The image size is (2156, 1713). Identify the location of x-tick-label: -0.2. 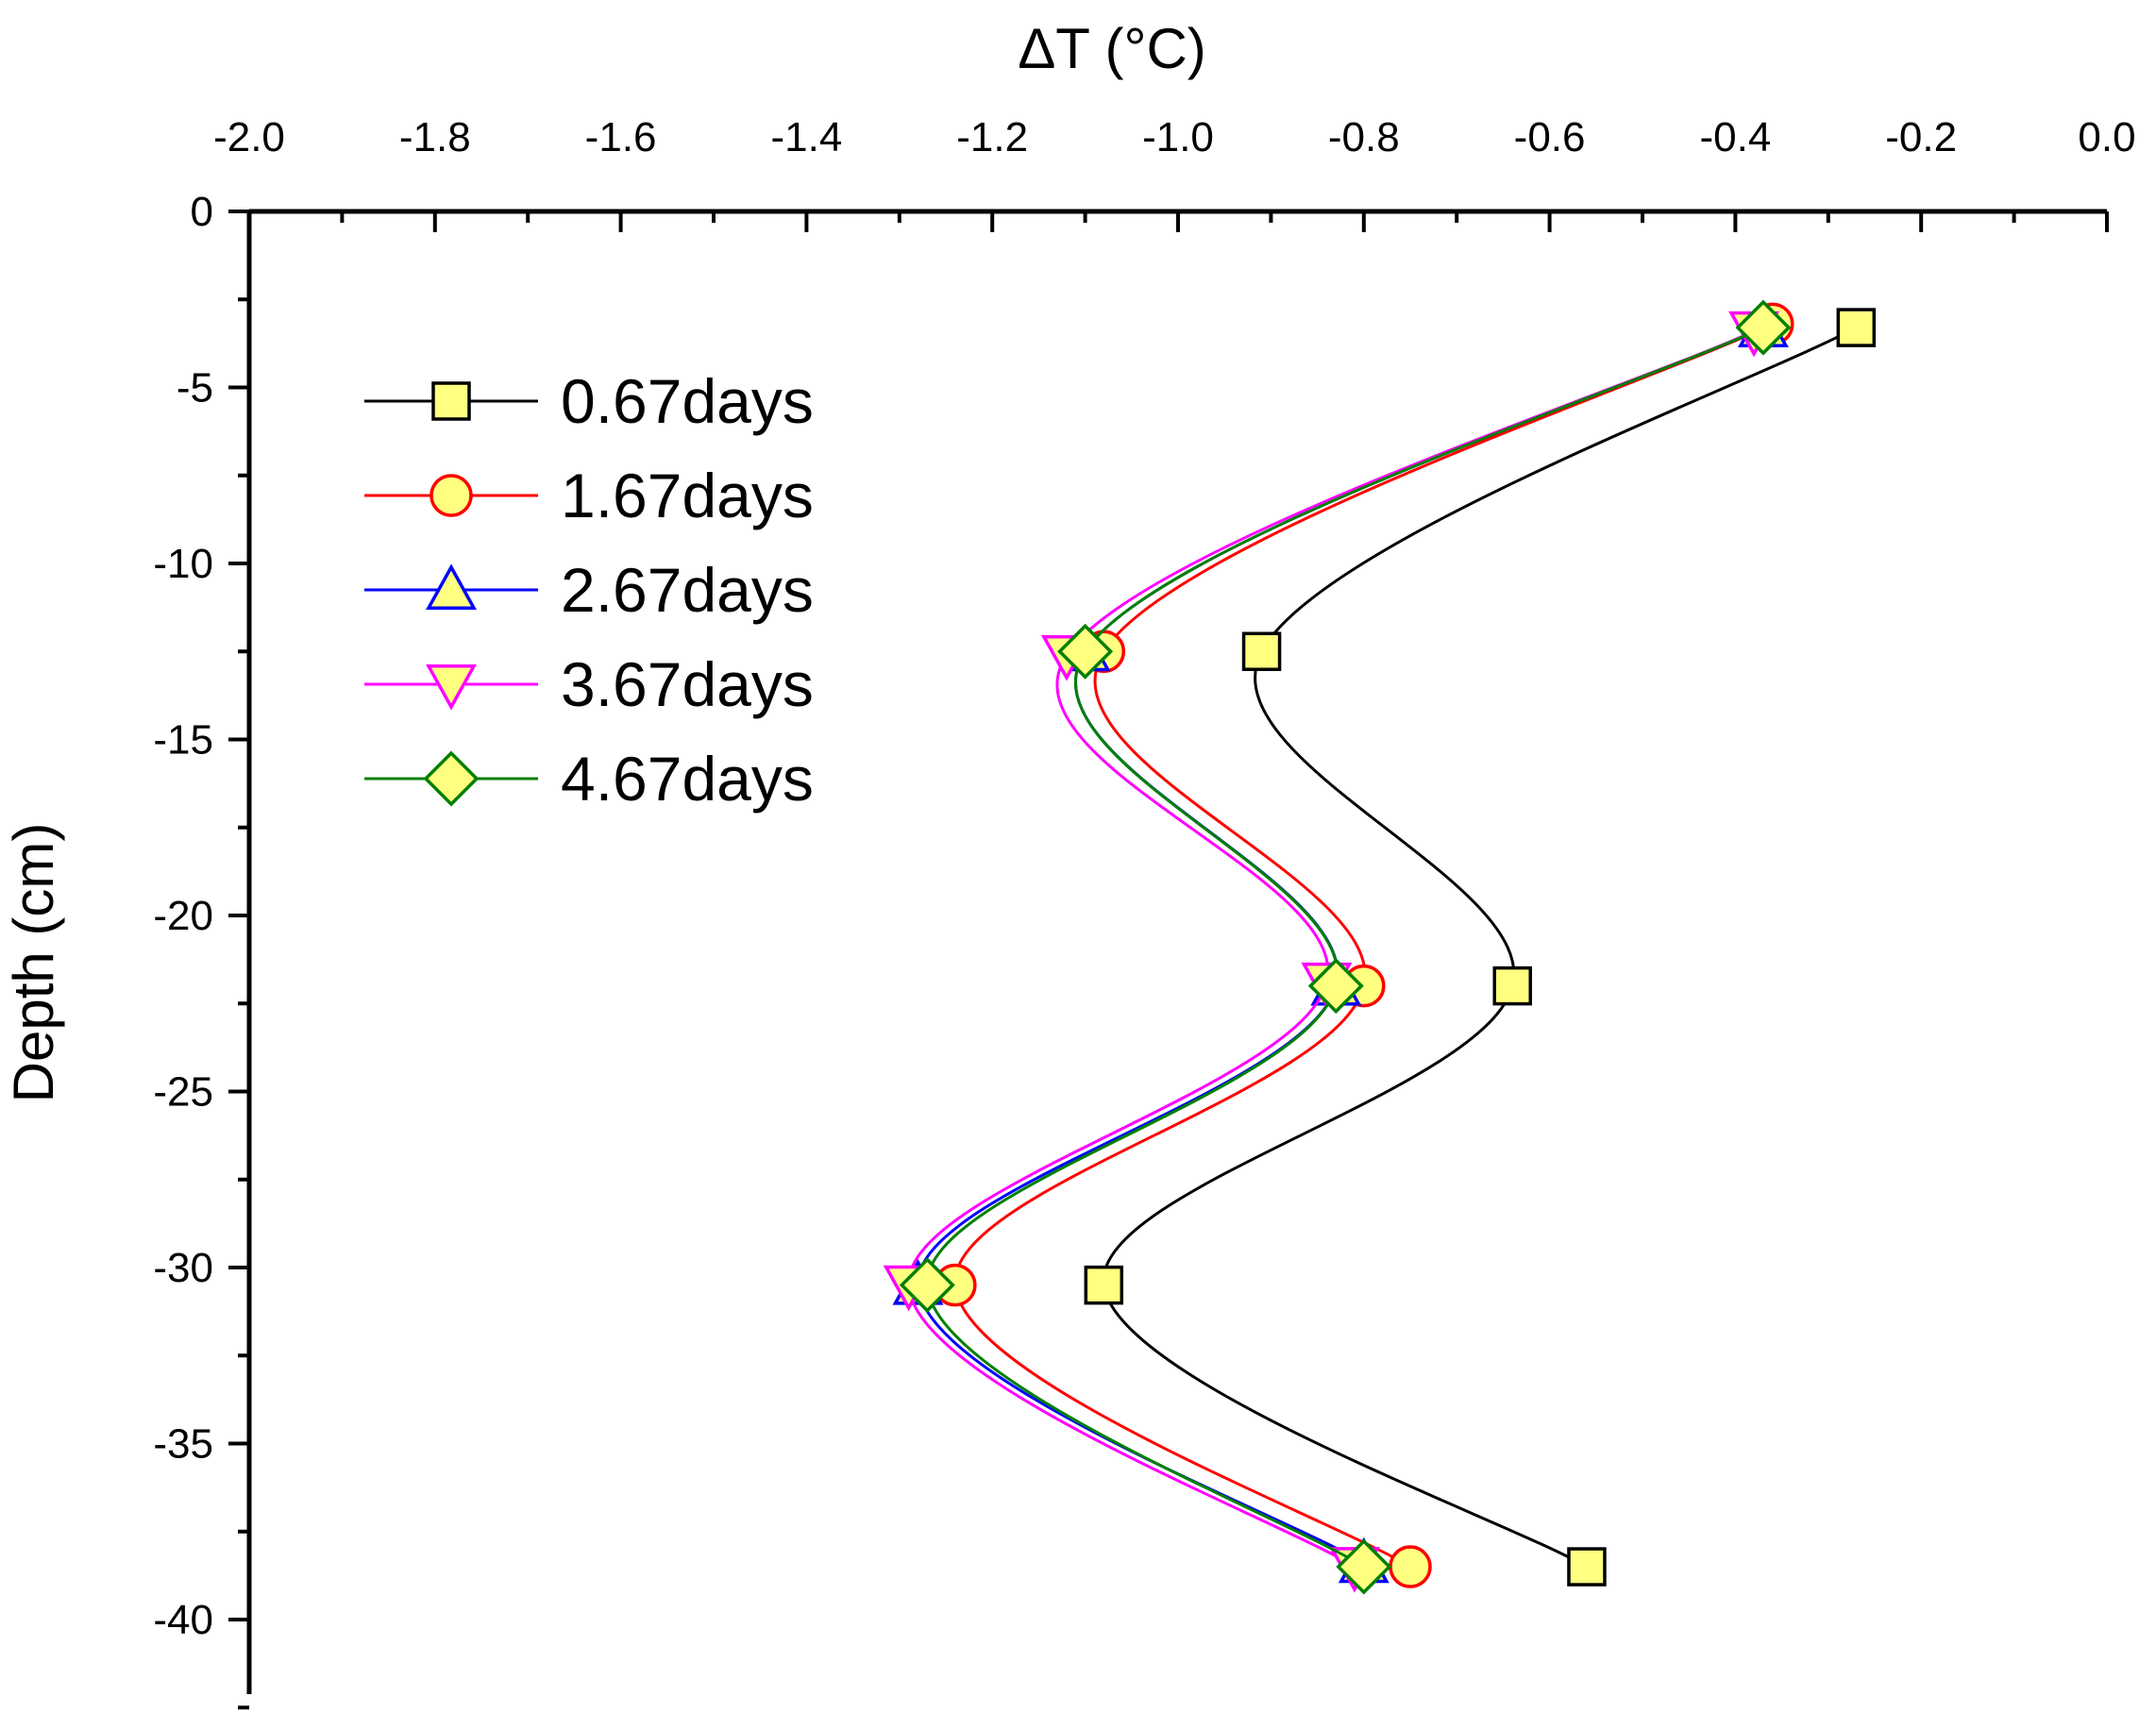
(1921, 137).